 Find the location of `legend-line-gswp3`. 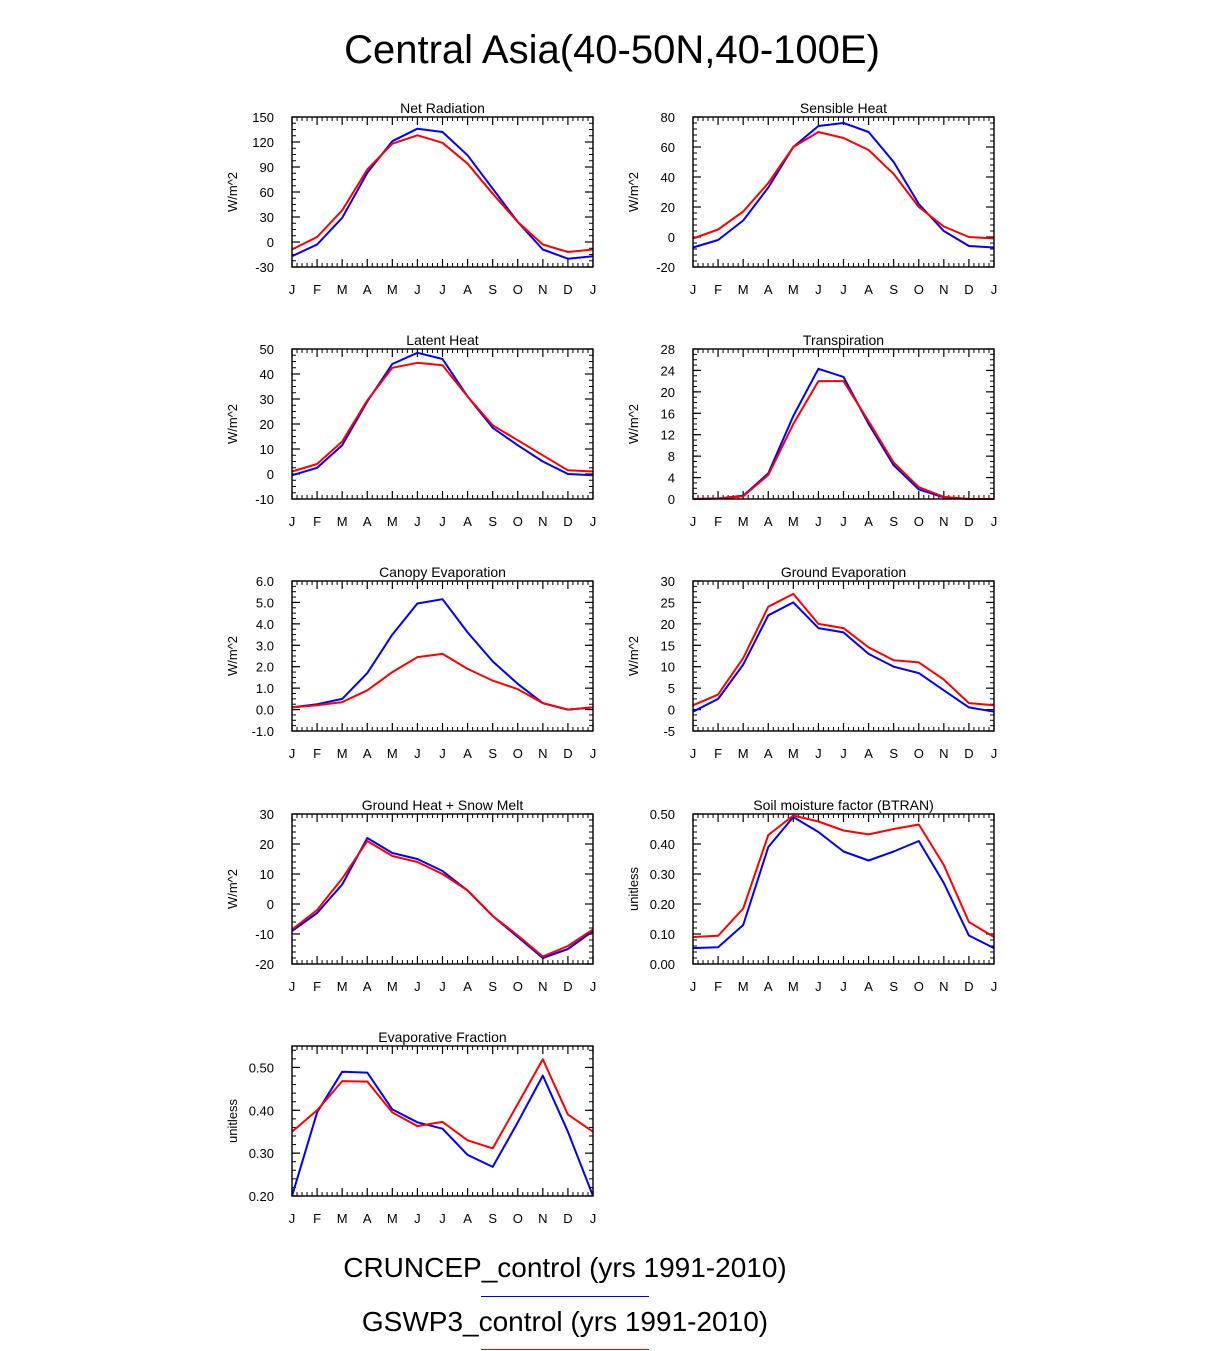

legend-line-gswp3 is located at coordinates (565, 1349).